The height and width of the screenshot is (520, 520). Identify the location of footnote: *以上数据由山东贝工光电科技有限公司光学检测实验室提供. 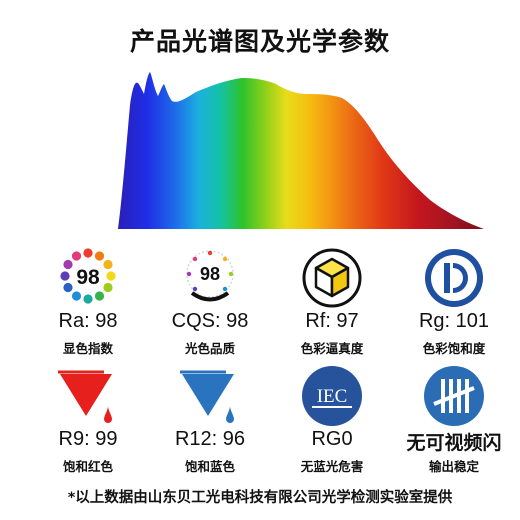
(260, 498).